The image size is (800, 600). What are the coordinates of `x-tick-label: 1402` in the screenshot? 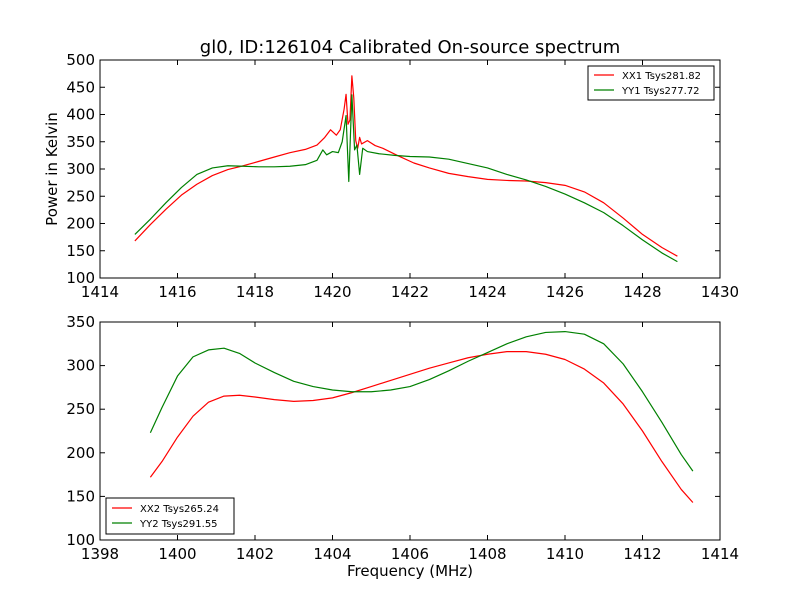 It's located at (255, 554).